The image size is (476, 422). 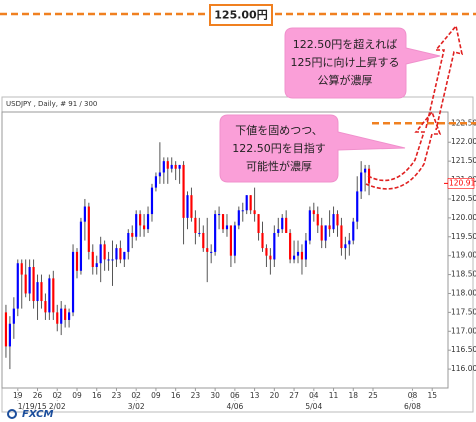 I want to click on logo: FXCM, so click(x=38, y=414).